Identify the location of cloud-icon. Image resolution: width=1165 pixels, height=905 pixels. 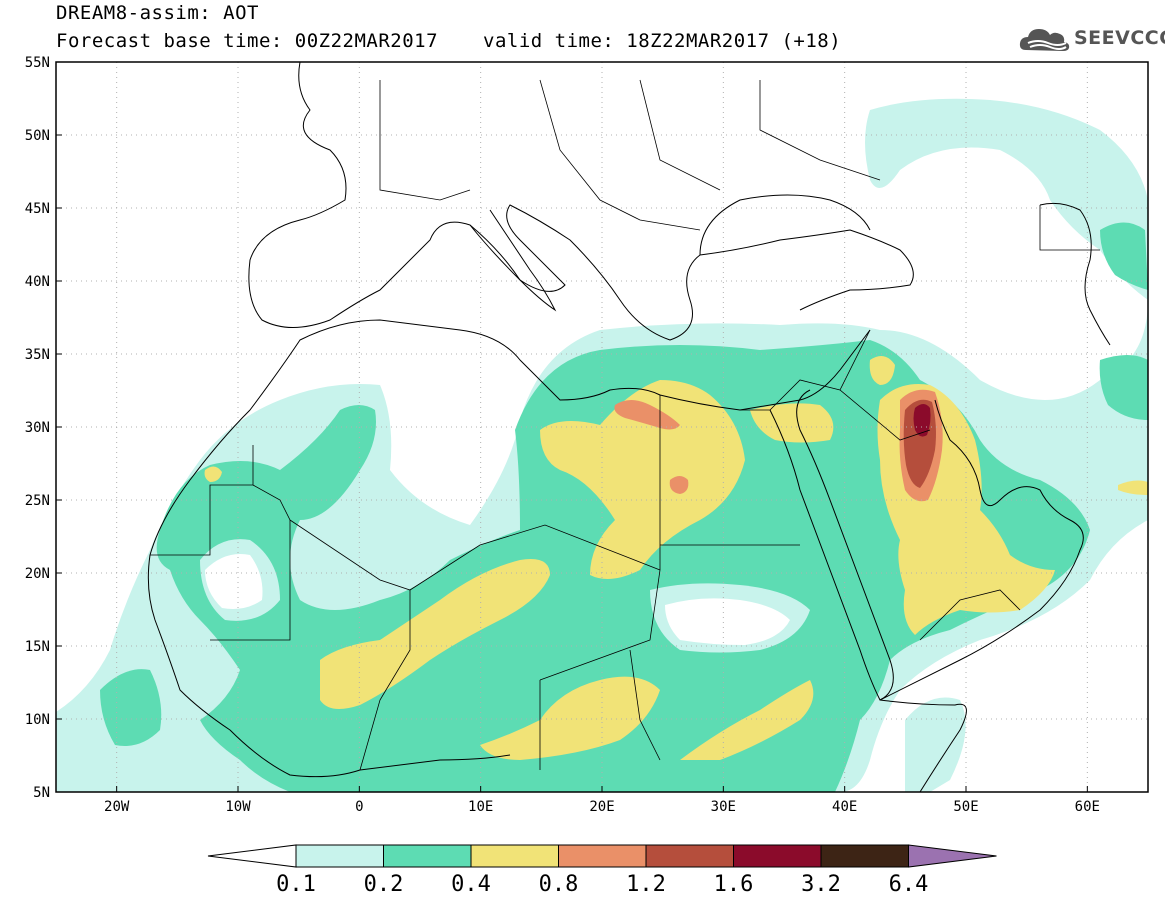
(1044, 40).